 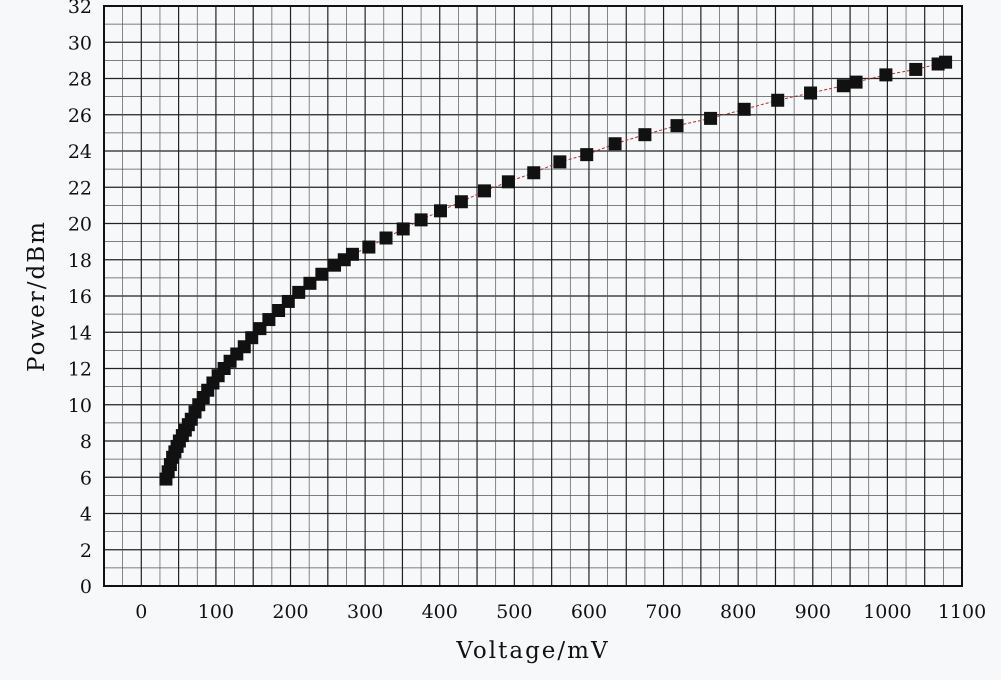 What do you see at coordinates (80, 188) in the screenshot?
I see `y-tick-label: 22` at bounding box center [80, 188].